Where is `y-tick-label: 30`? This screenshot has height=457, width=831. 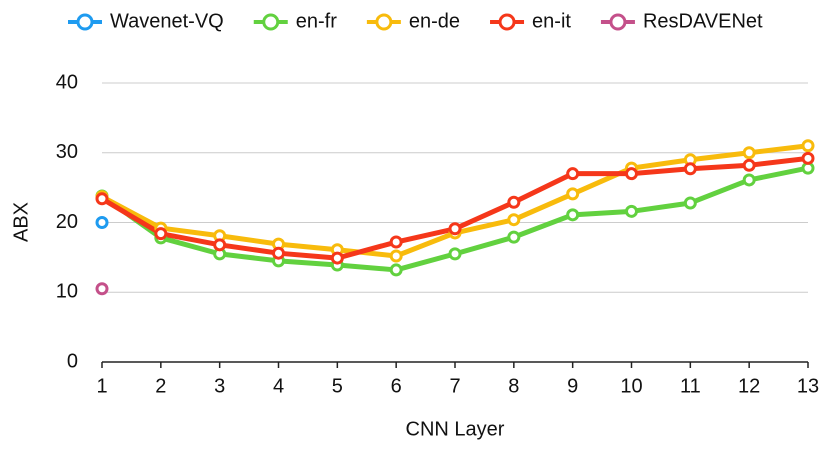 y-tick-label: 30 is located at coordinates (67, 152).